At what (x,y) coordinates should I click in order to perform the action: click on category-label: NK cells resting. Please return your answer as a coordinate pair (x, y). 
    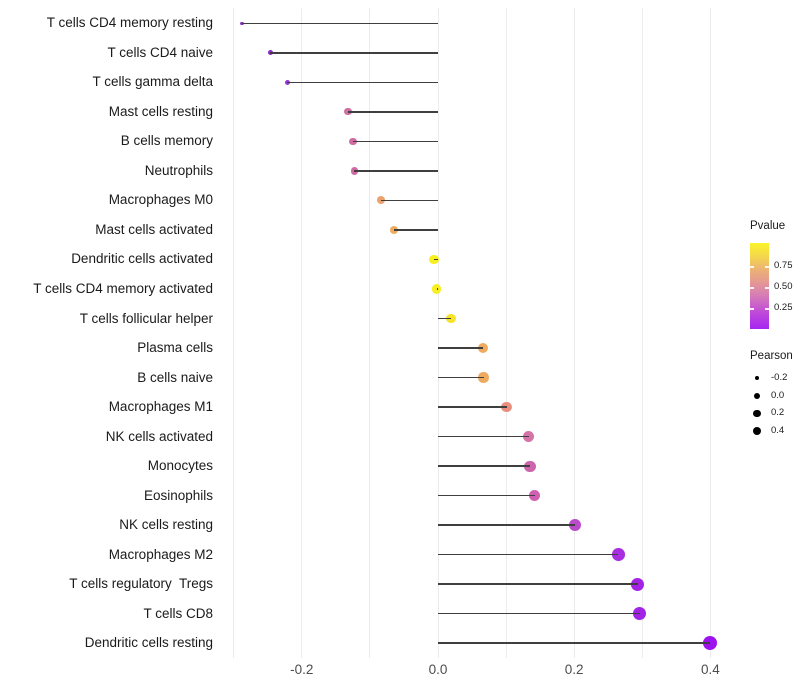
    Looking at the image, I should click on (166, 525).